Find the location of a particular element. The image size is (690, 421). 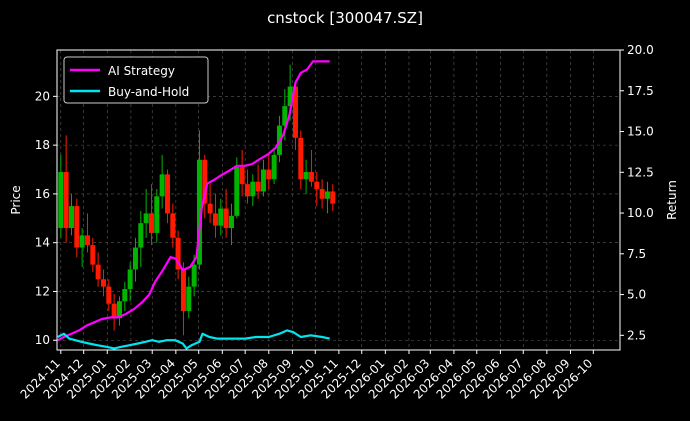

right-tick-label: 2.5 is located at coordinates (636, 335).